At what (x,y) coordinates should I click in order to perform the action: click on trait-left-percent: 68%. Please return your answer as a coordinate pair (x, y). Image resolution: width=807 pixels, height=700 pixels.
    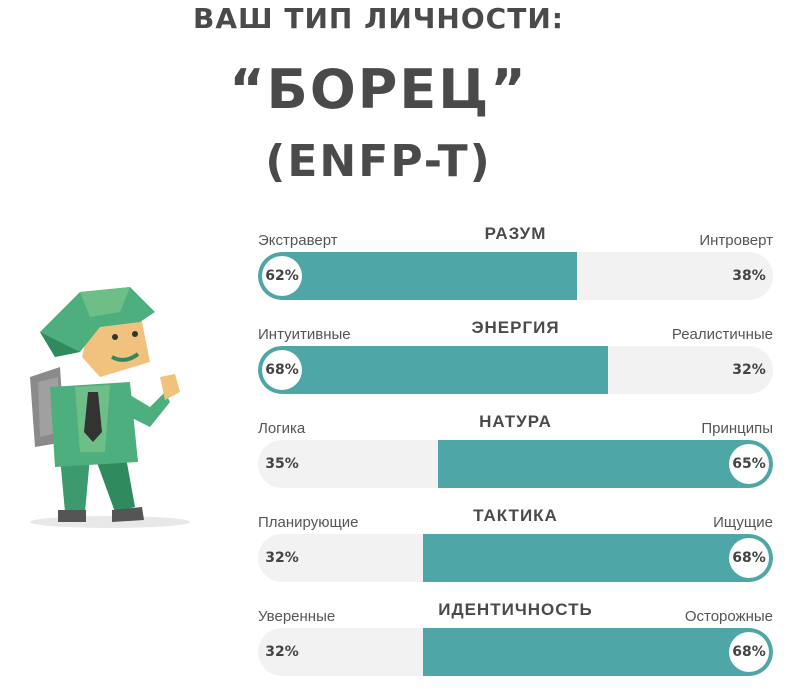
    Looking at the image, I should click on (282, 370).